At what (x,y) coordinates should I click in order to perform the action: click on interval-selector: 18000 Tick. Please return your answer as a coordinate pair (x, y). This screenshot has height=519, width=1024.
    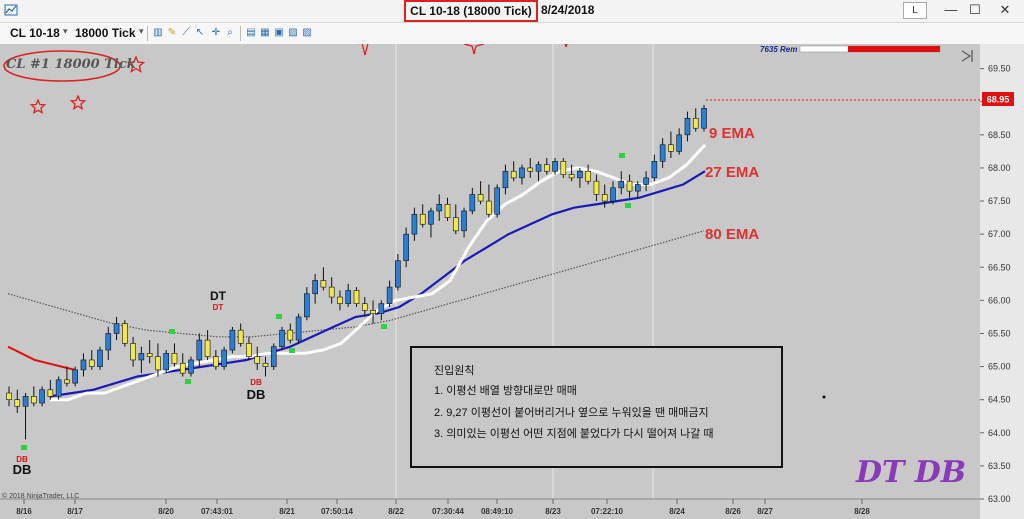
    Looking at the image, I should click on (105, 33).